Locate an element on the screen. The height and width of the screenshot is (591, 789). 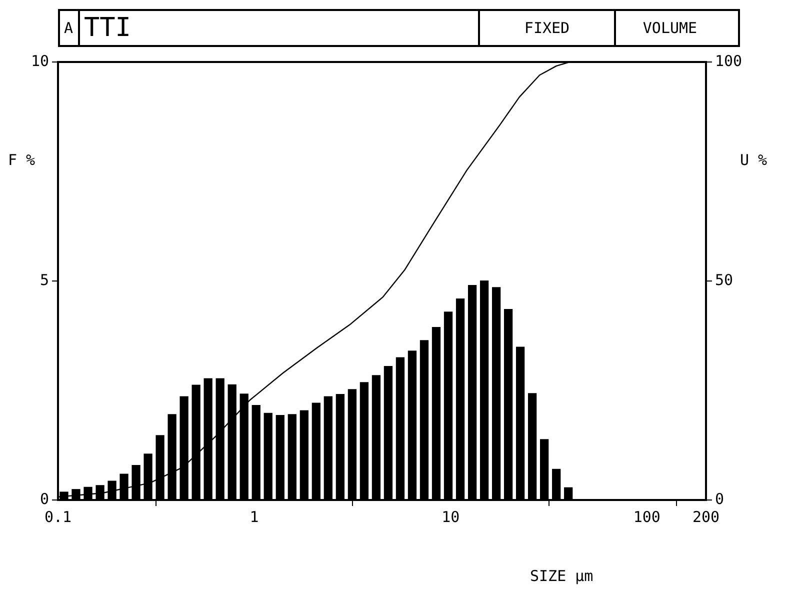
y2-axis-title: U % is located at coordinates (754, 160).